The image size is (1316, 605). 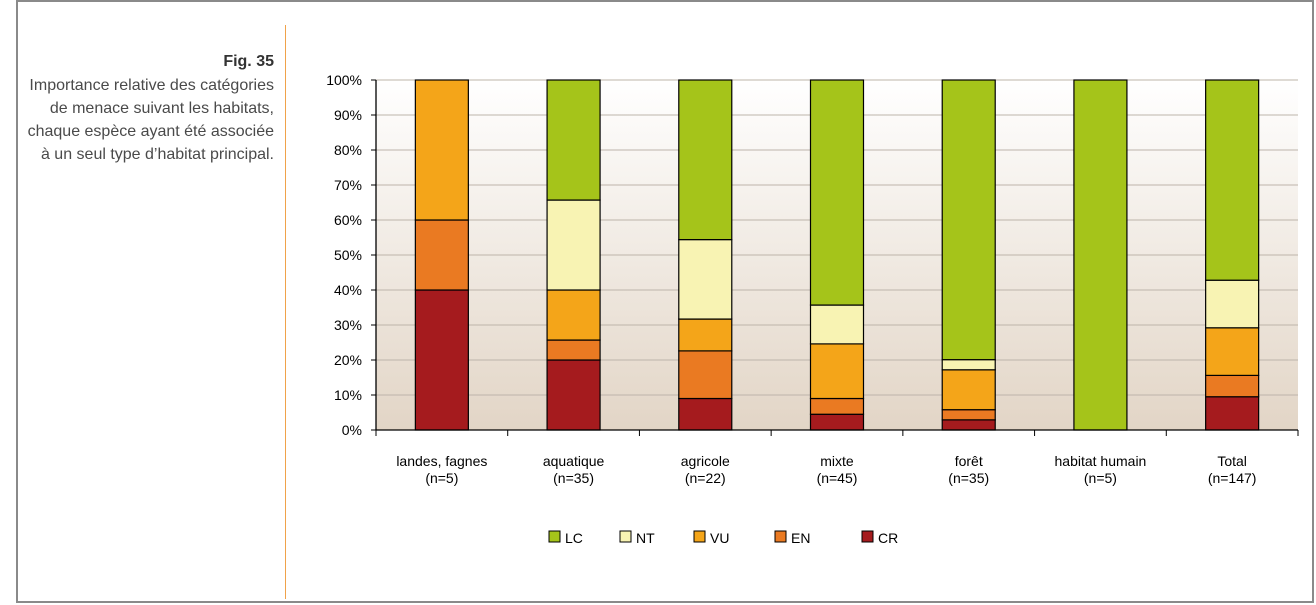 What do you see at coordinates (1101, 469) in the screenshot?
I see `x-tick-label: habitat humain (n=5)` at bounding box center [1101, 469].